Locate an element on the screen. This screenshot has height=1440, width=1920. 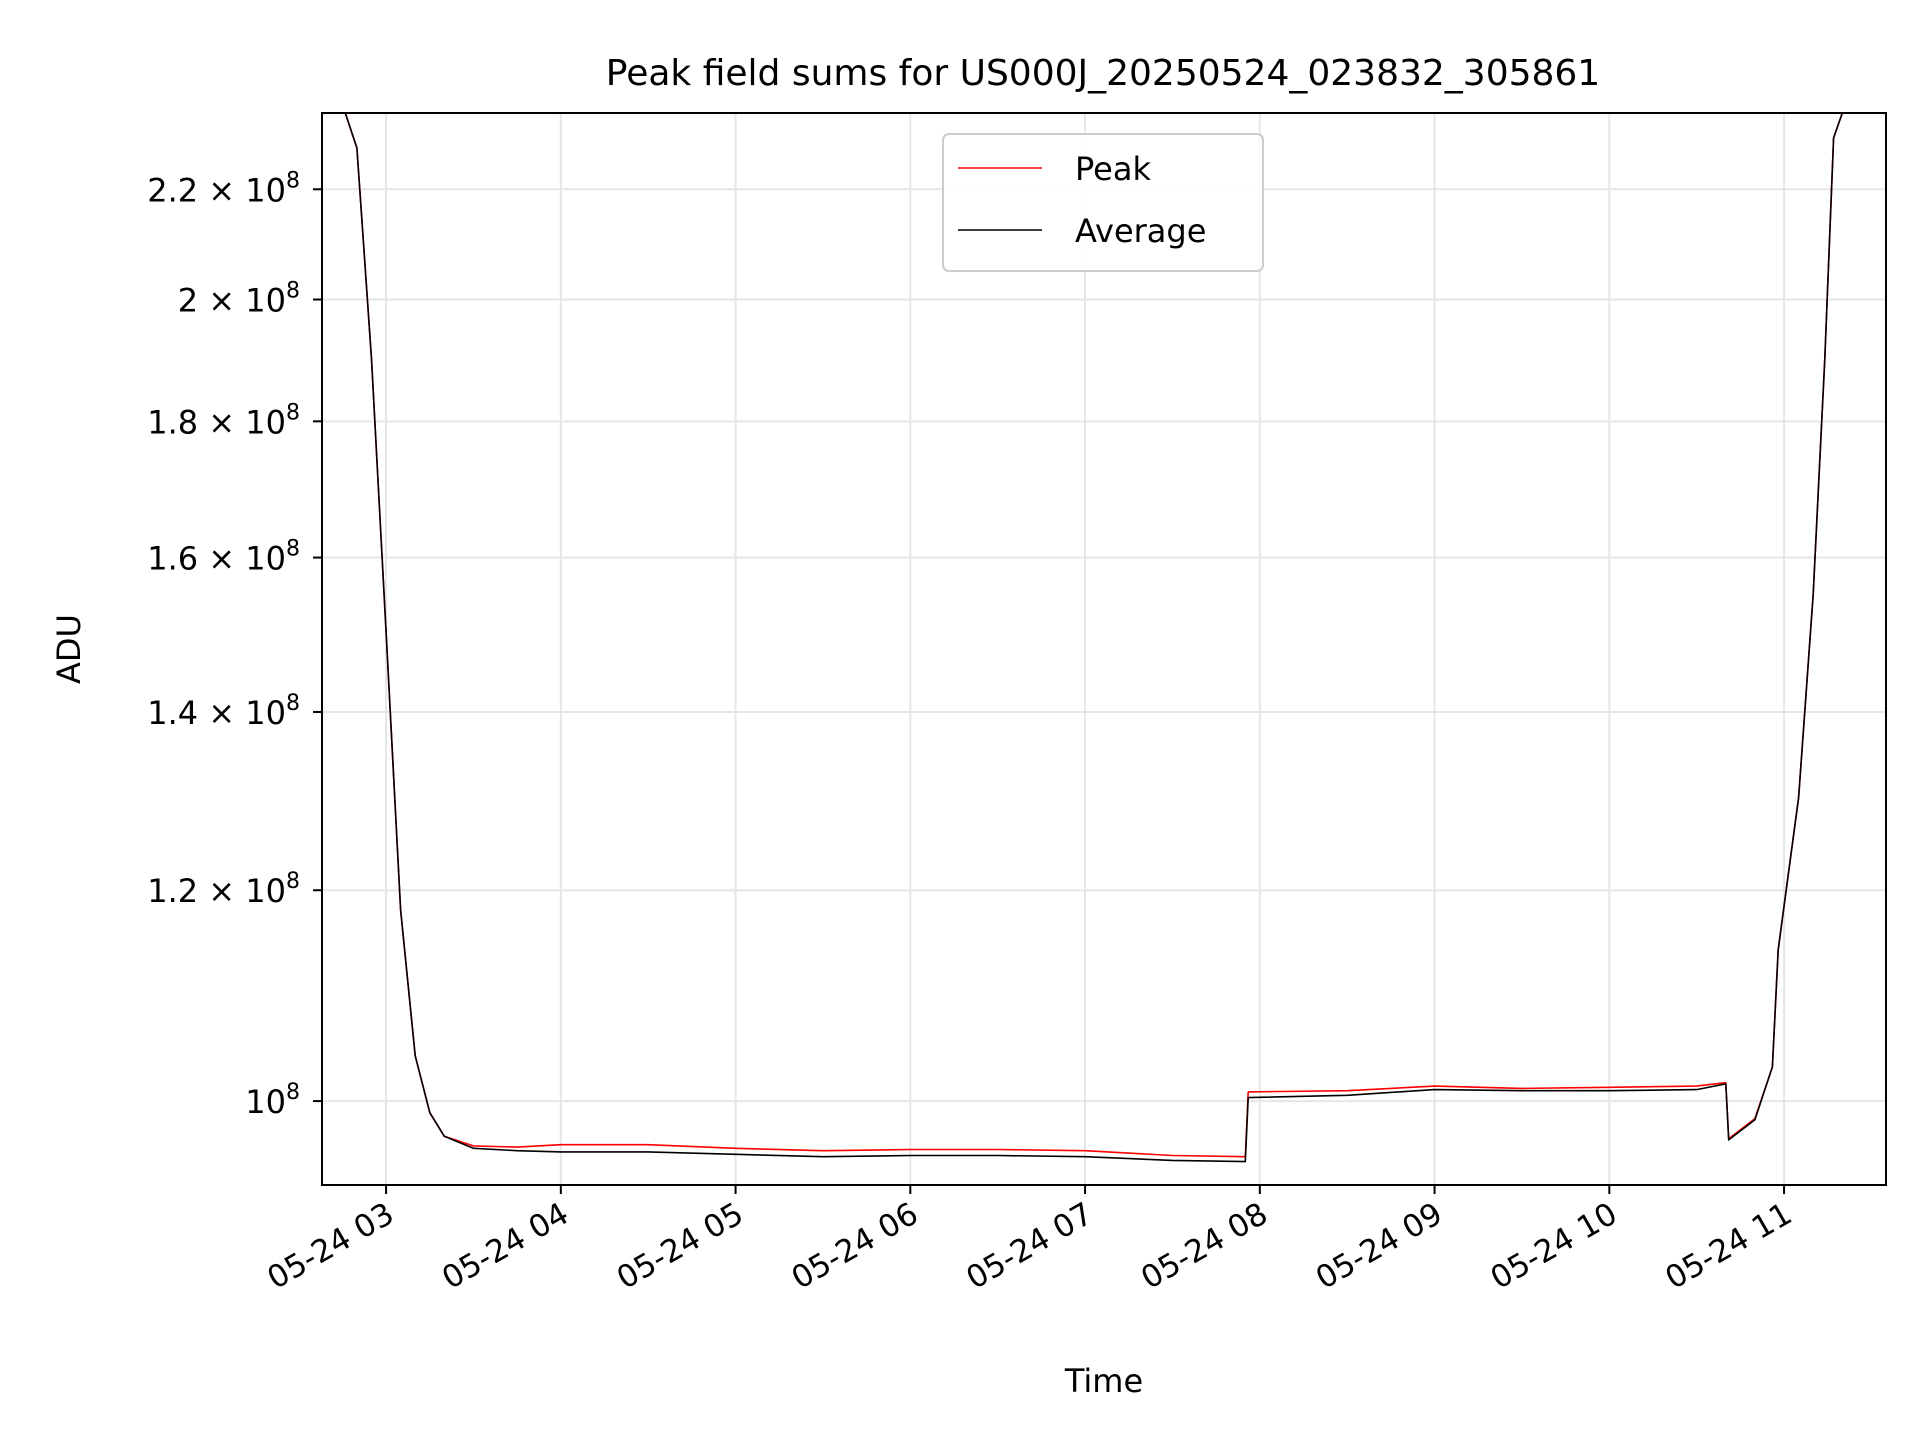
y-tick-label: 1.4 × 108 is located at coordinates (223, 711).